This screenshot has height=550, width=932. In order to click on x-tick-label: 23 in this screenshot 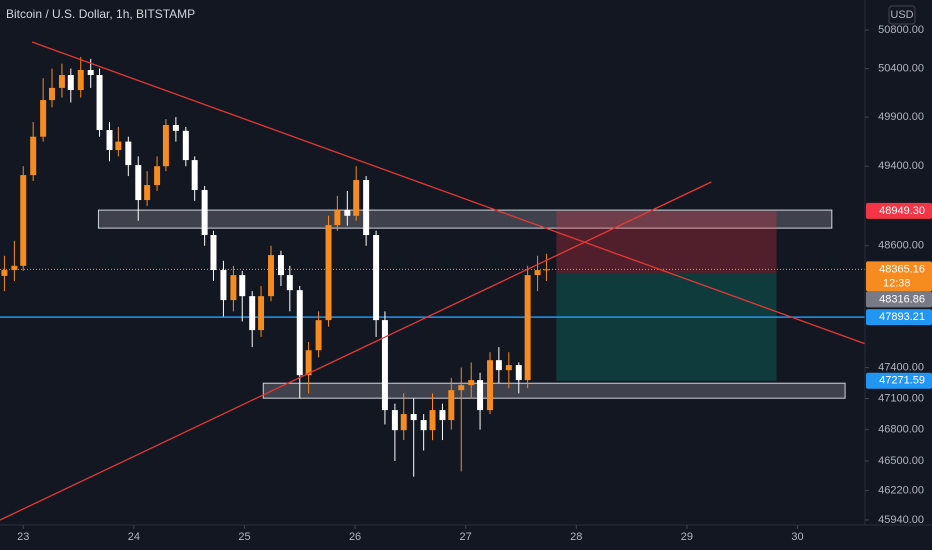, I will do `click(23, 537)`.